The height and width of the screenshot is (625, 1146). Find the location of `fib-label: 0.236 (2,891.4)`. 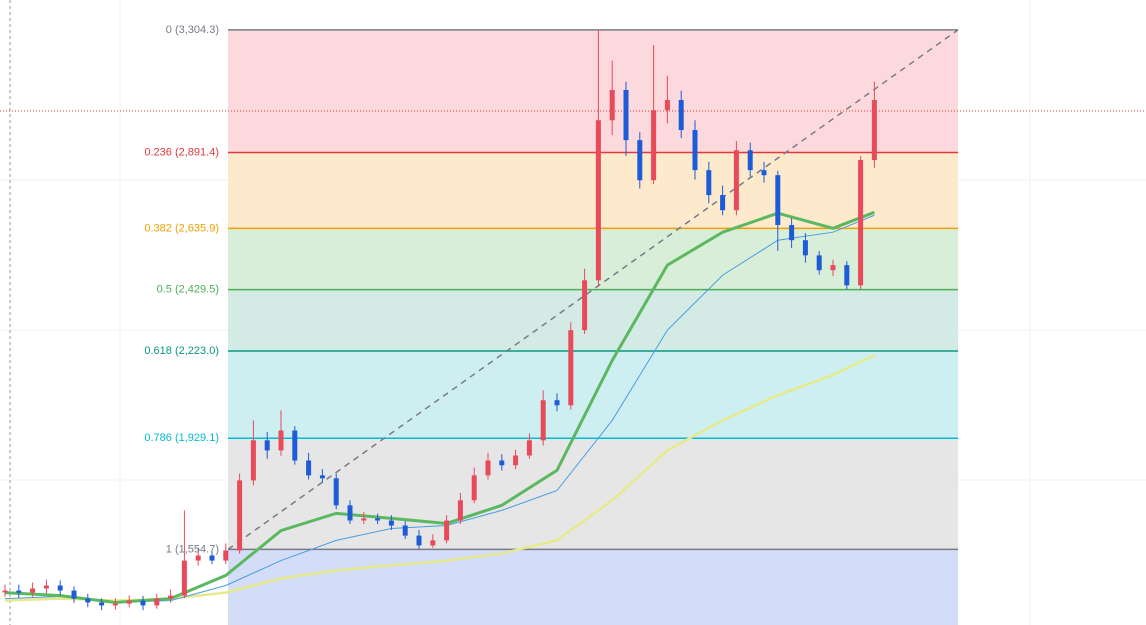

fib-label: 0.236 (2,891.4) is located at coordinates (181, 152).